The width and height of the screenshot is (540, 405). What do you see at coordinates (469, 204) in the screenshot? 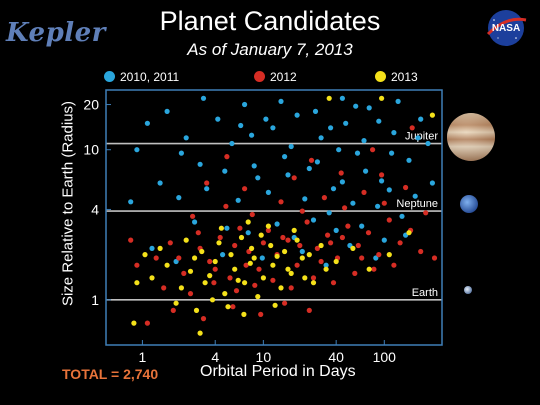
I see `neptune-image` at bounding box center [469, 204].